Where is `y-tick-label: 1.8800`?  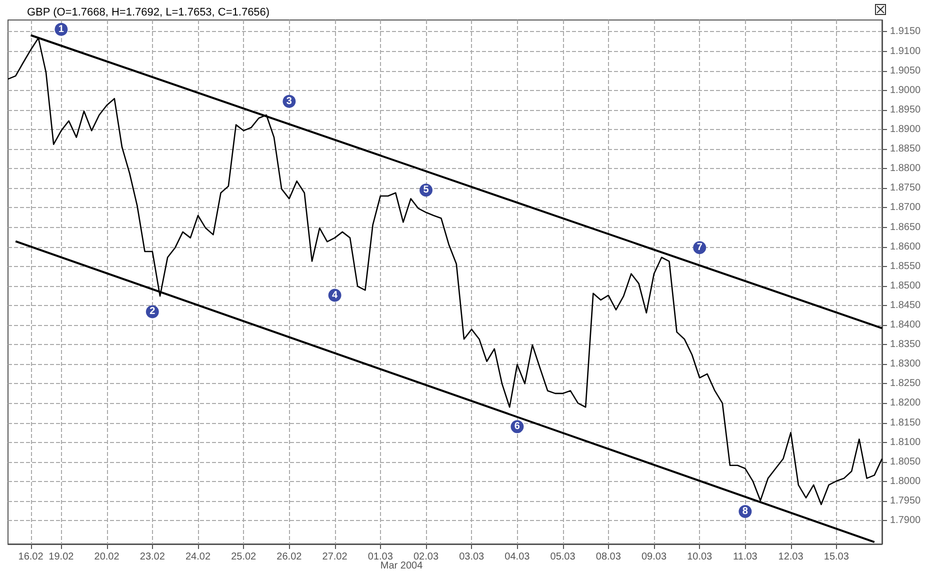 y-tick-label: 1.8800 is located at coordinates (906, 168).